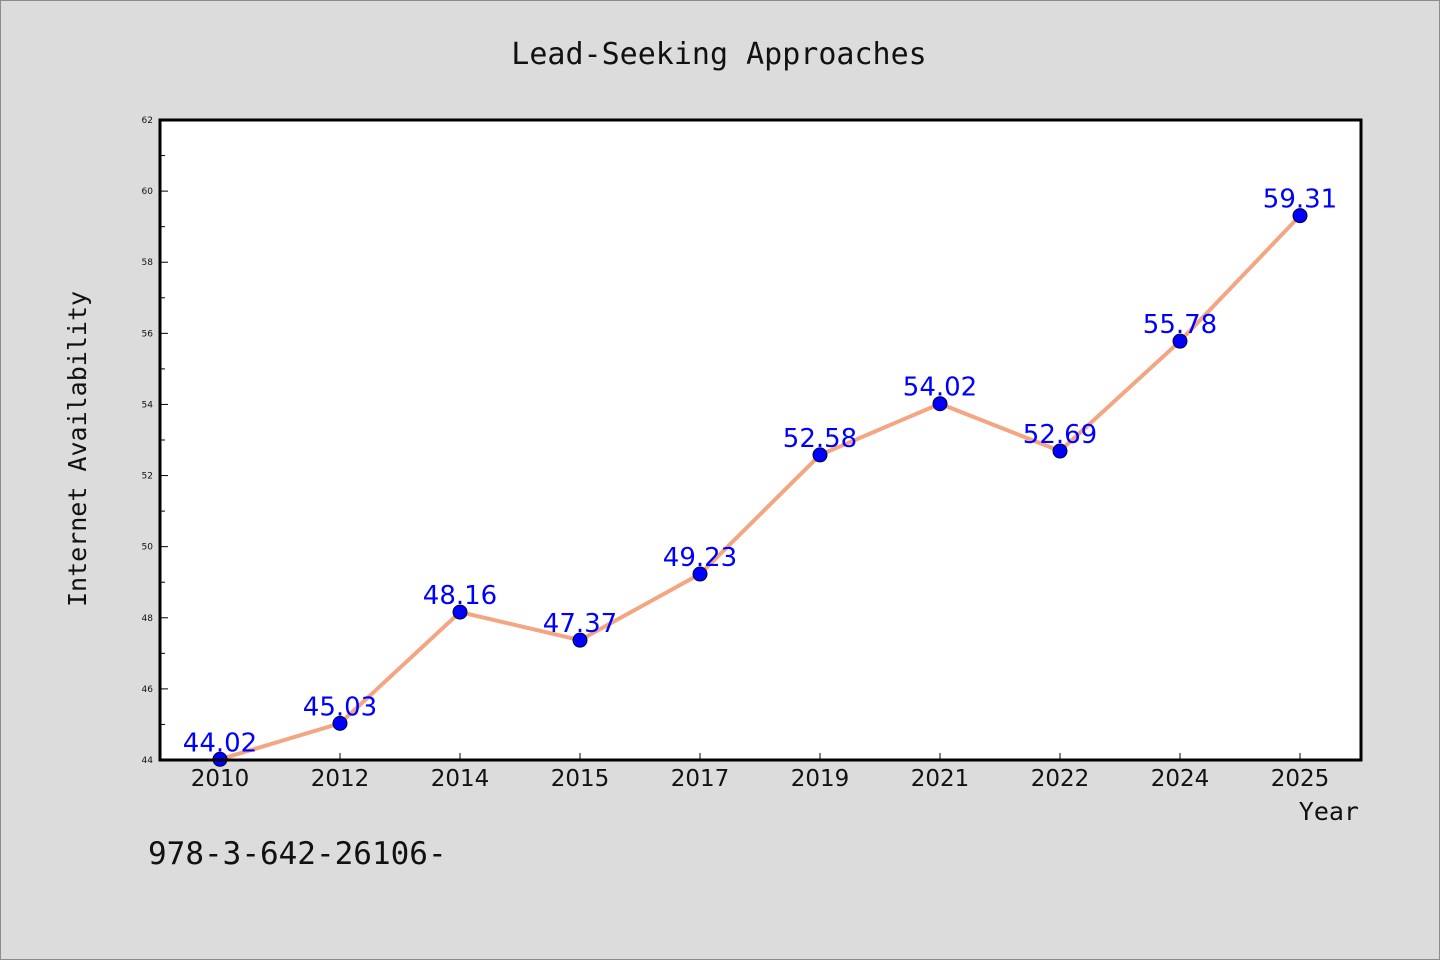 The height and width of the screenshot is (960, 1440). I want to click on x-tick-label: 2015, so click(580, 779).